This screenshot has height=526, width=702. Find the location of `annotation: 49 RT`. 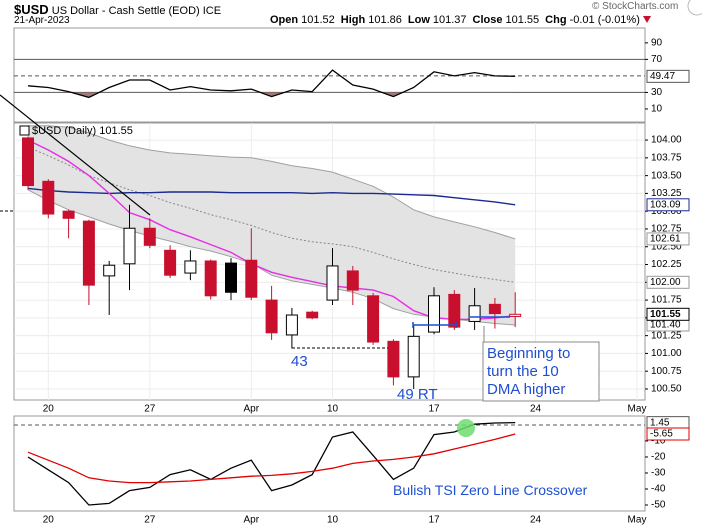

annotation: 49 RT is located at coordinates (417, 394).